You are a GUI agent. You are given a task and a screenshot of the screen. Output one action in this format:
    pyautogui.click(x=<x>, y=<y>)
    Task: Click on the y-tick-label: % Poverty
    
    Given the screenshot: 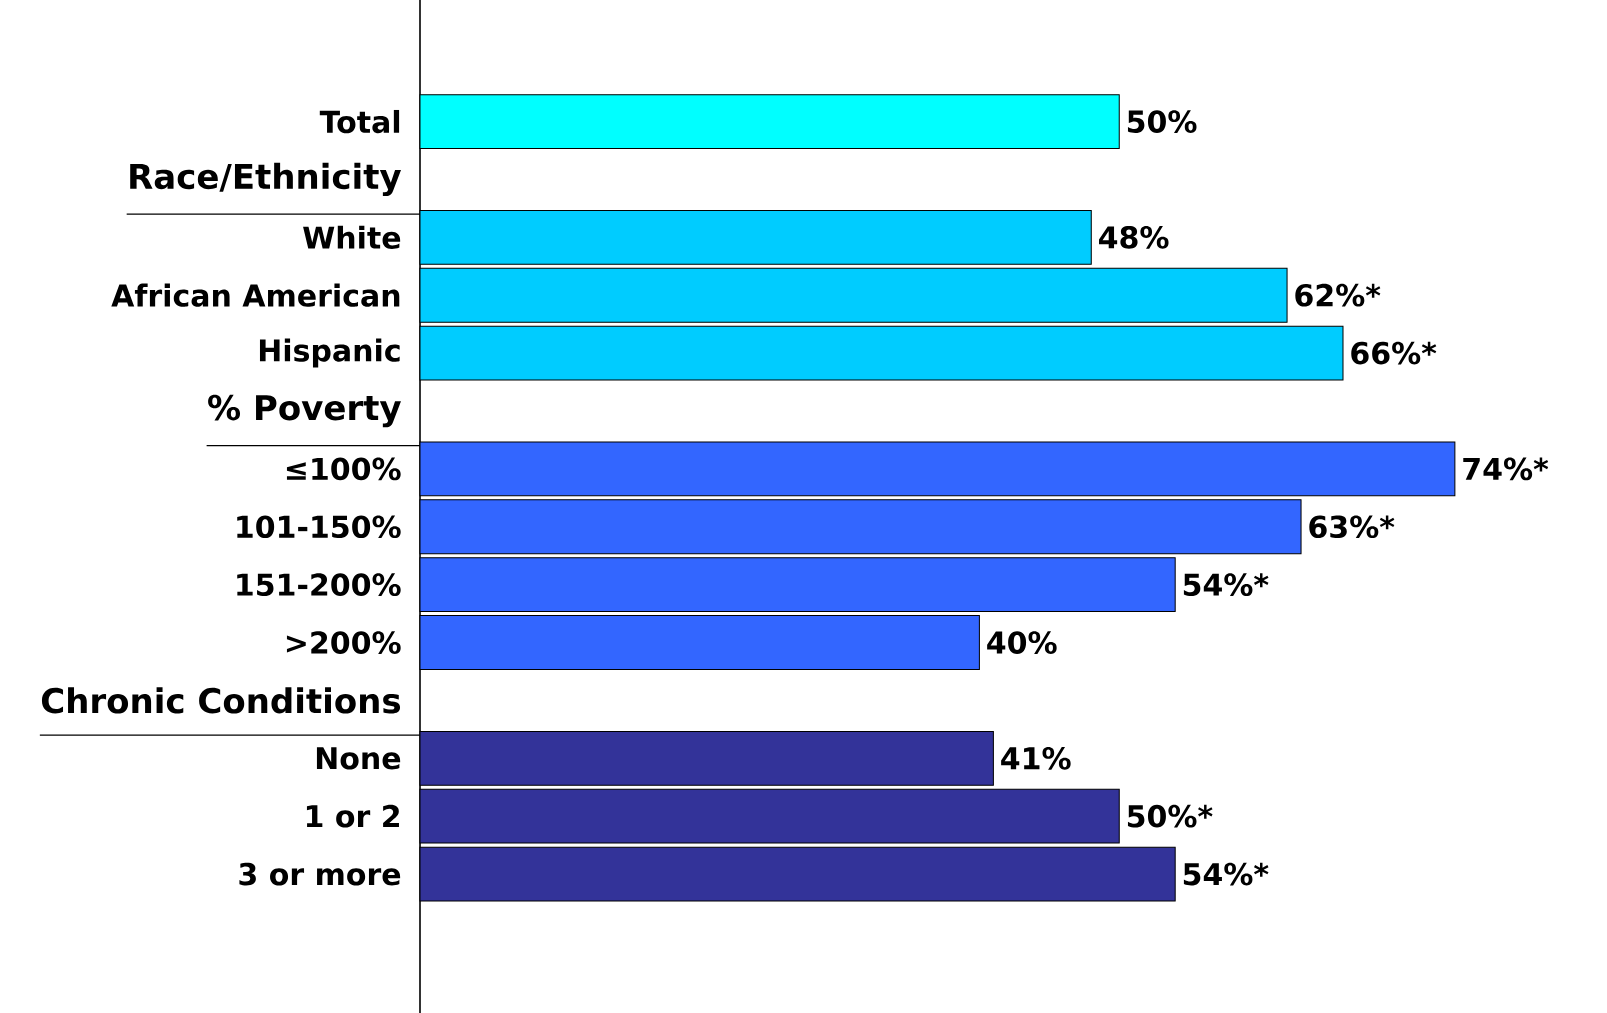 What is the action you would take?
    pyautogui.click(x=304, y=411)
    